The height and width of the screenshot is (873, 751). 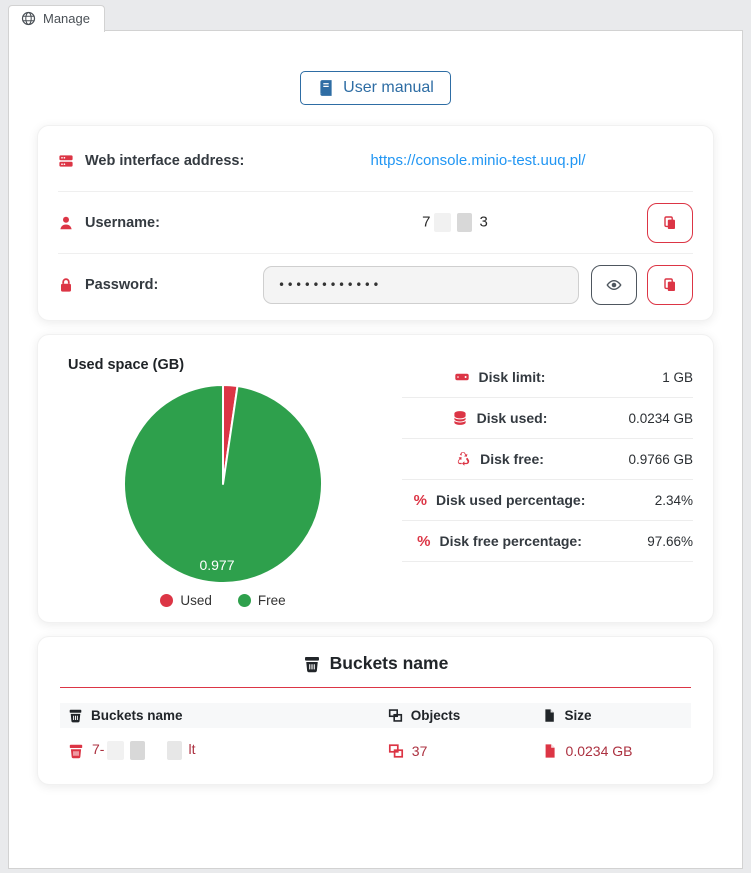 What do you see at coordinates (426, 222) in the screenshot?
I see `username-prefix: 7` at bounding box center [426, 222].